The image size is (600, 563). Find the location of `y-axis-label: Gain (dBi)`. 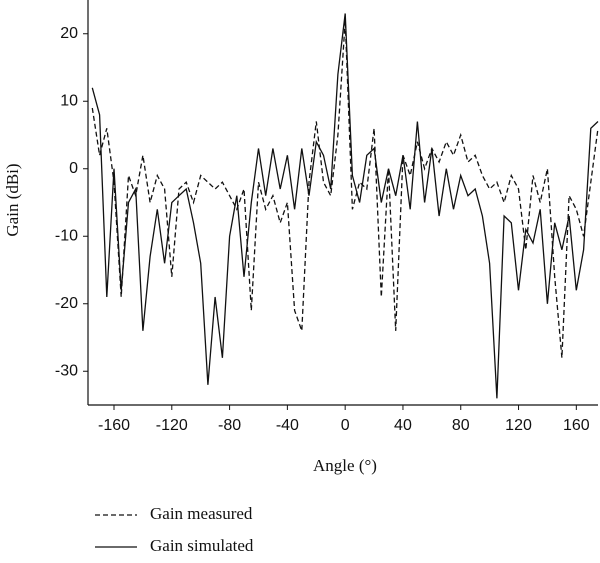

y-axis-label: Gain (dBi) is located at coordinates (12, 199).